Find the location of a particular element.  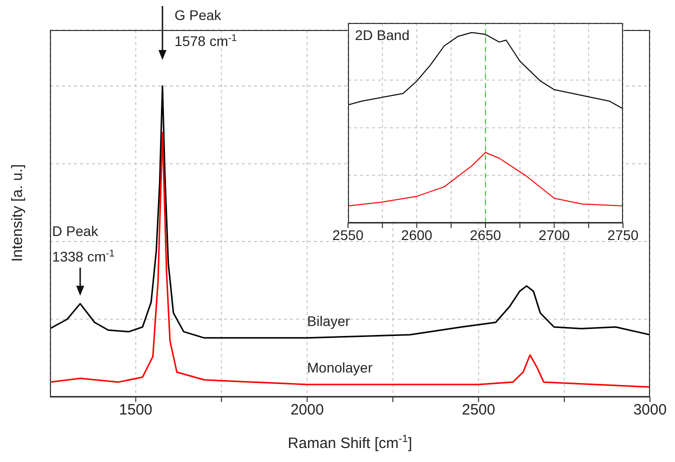

x-tick-label: 2750 is located at coordinates (623, 234).